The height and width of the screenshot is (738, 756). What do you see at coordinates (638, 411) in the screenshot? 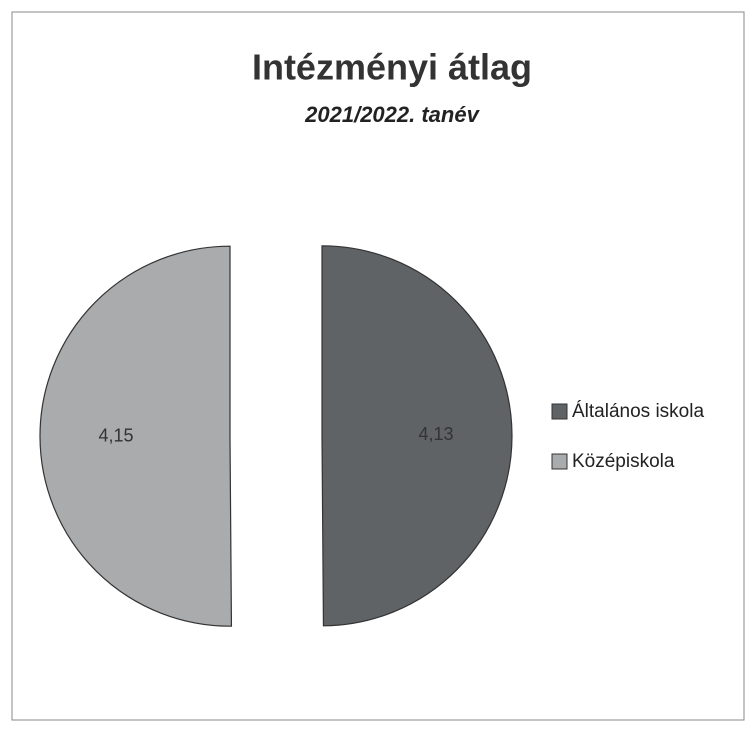
I see `legend-label: Általános iskola` at bounding box center [638, 411].